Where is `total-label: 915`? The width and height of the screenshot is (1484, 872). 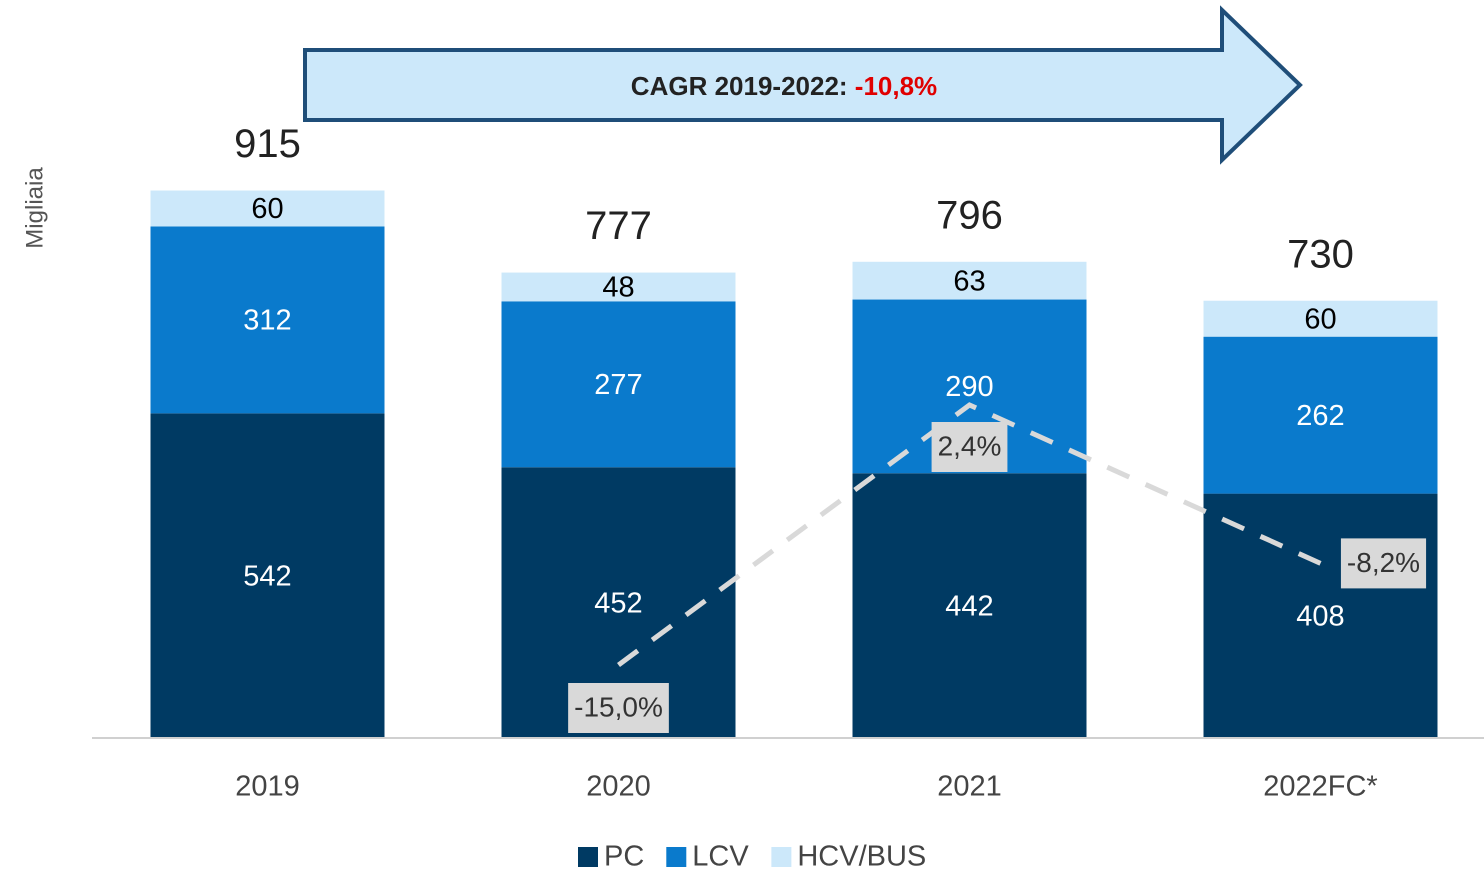
total-label: 915 is located at coordinates (267, 144).